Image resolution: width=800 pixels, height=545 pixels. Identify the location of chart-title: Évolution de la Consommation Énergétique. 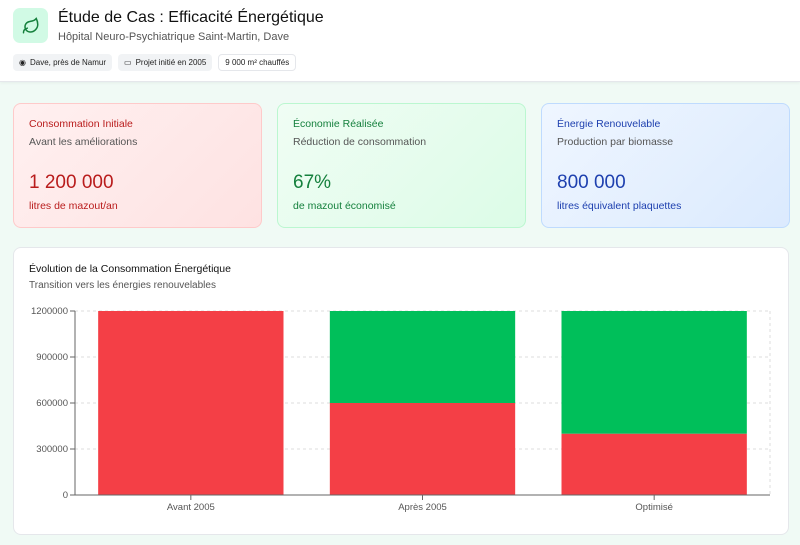
(130, 269).